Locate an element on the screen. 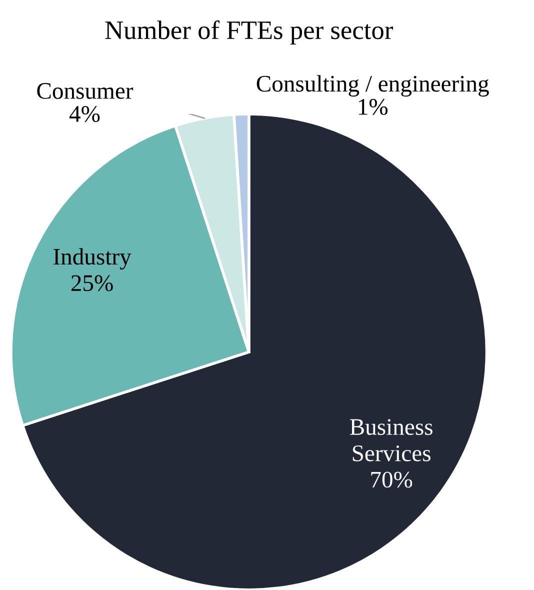 The width and height of the screenshot is (534, 590). slice-label: Industry is located at coordinates (93, 259).